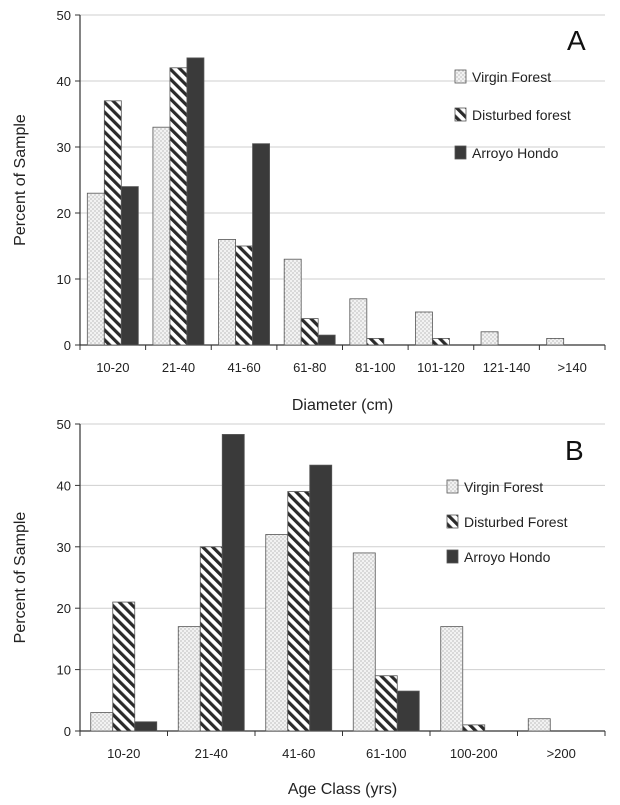  Describe the element at coordinates (574, 450) in the screenshot. I see `panel-letter: B` at that location.